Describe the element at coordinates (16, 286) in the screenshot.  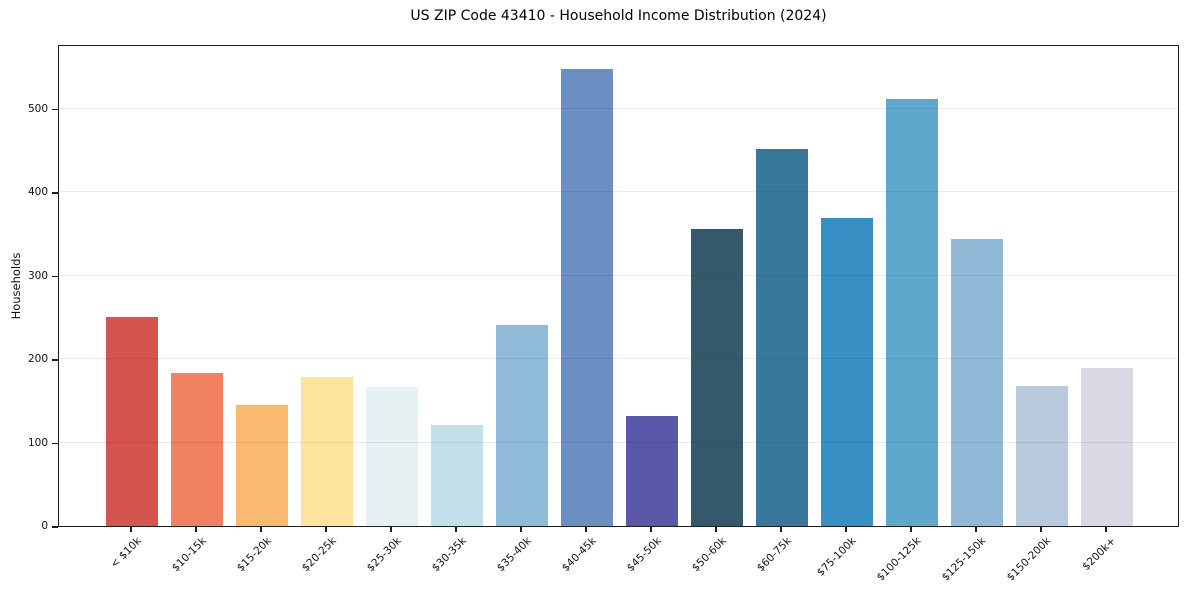
I see `y-axis-title: Households` at that location.